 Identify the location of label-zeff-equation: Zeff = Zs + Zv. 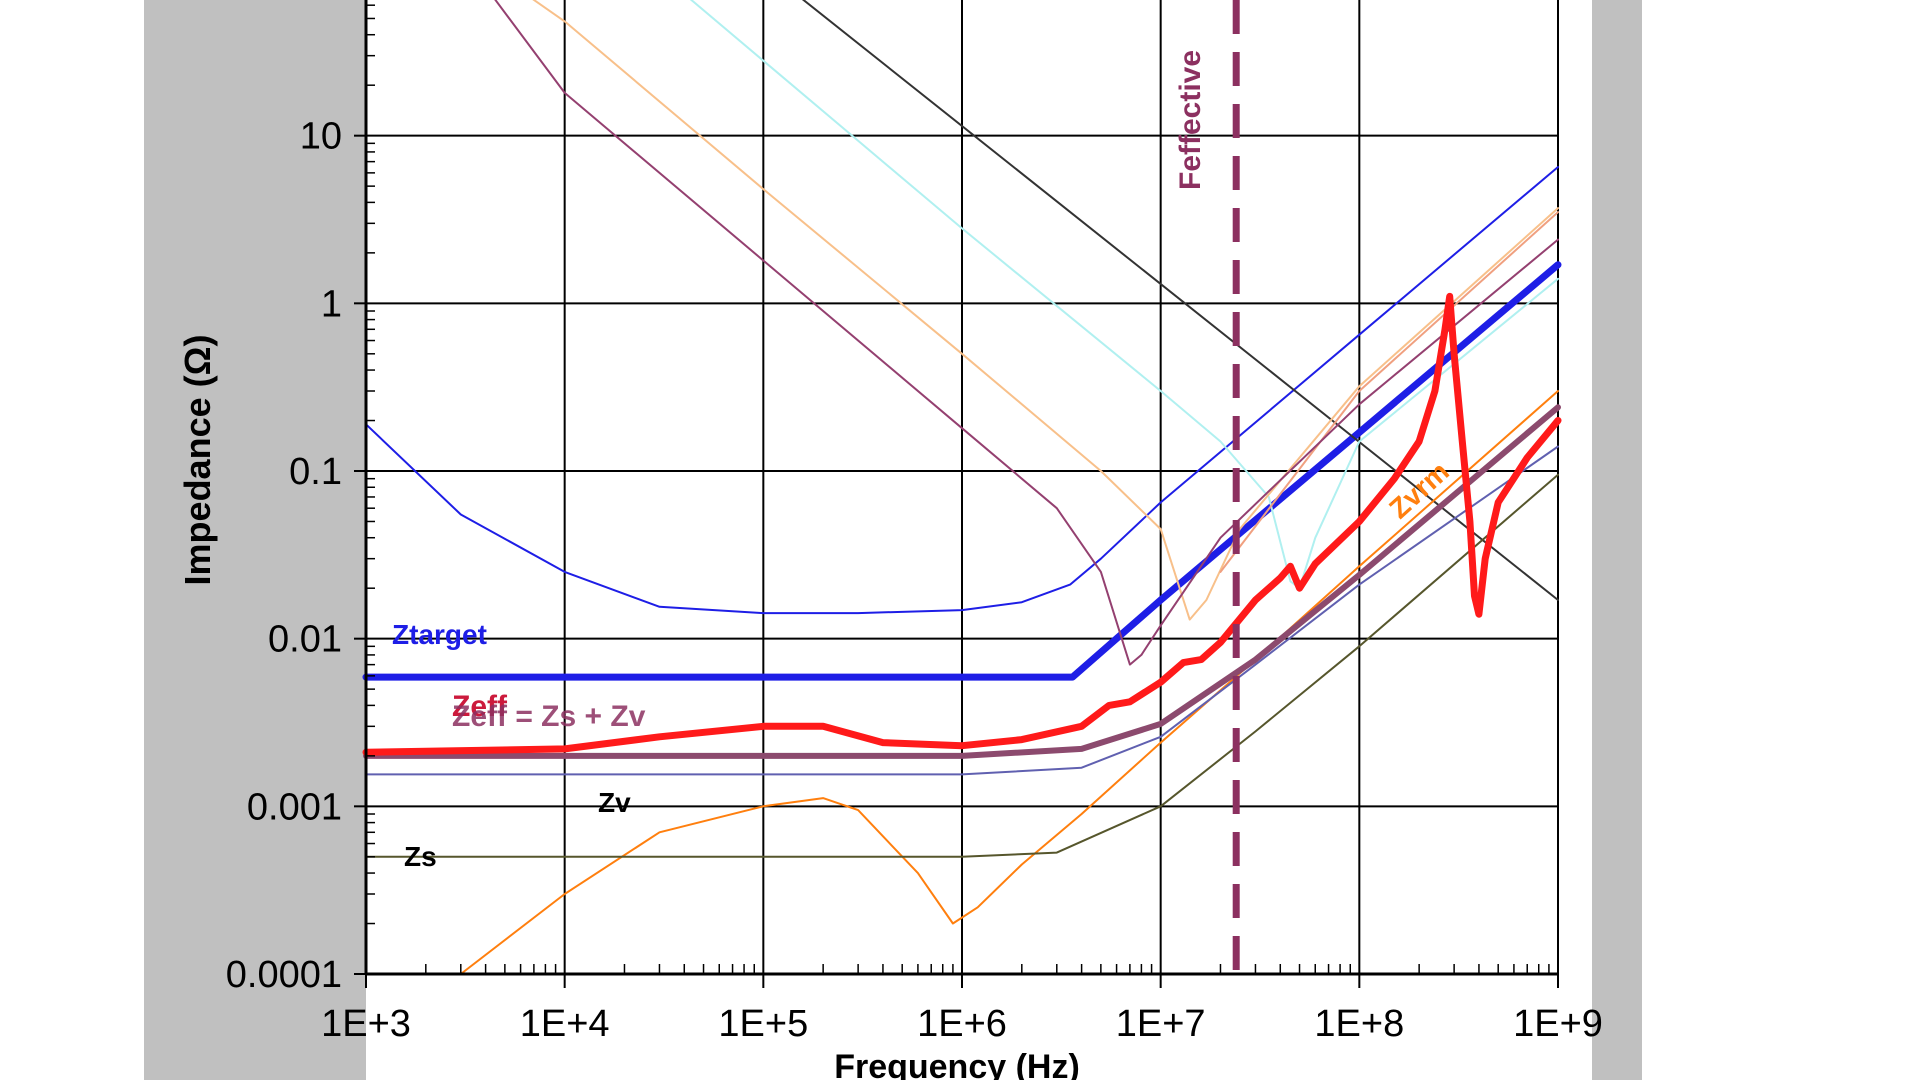
(549, 716).